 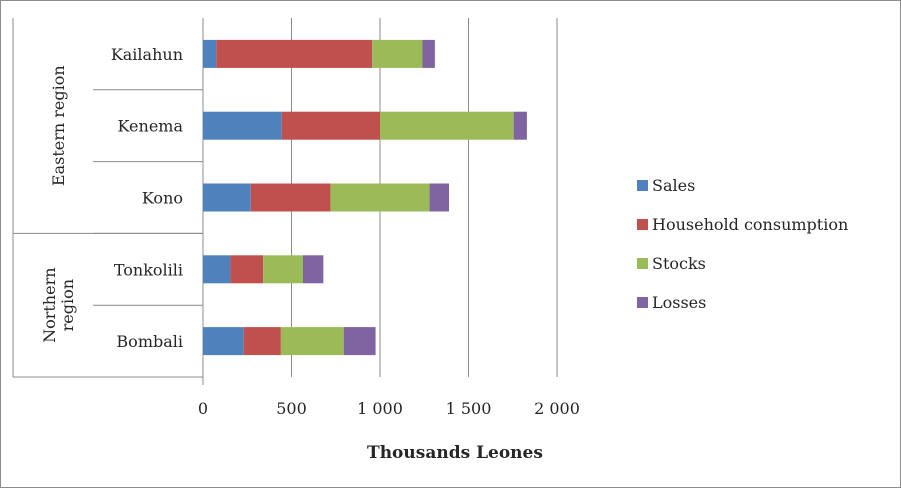 What do you see at coordinates (330, 125) in the screenshot?
I see `bar-kenema-household-consumption` at bounding box center [330, 125].